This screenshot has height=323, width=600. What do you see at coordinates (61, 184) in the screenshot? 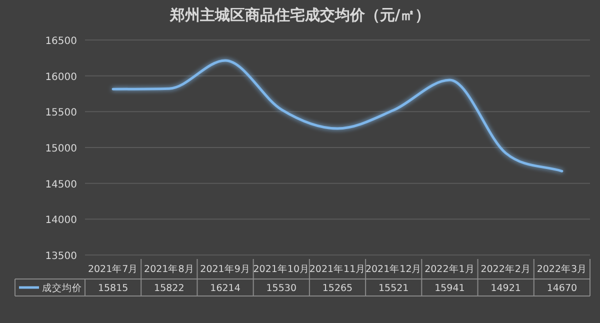
I see `y-tick-label: 14500` at bounding box center [61, 184].